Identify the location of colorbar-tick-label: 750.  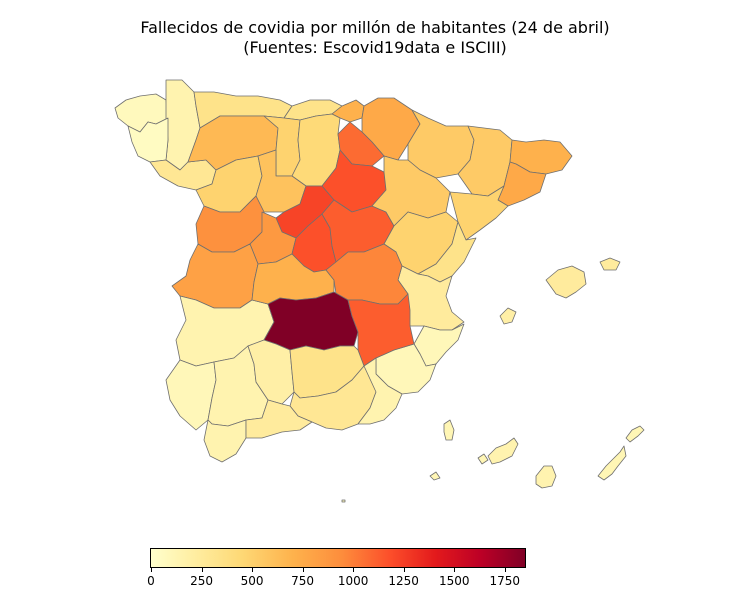
(303, 581).